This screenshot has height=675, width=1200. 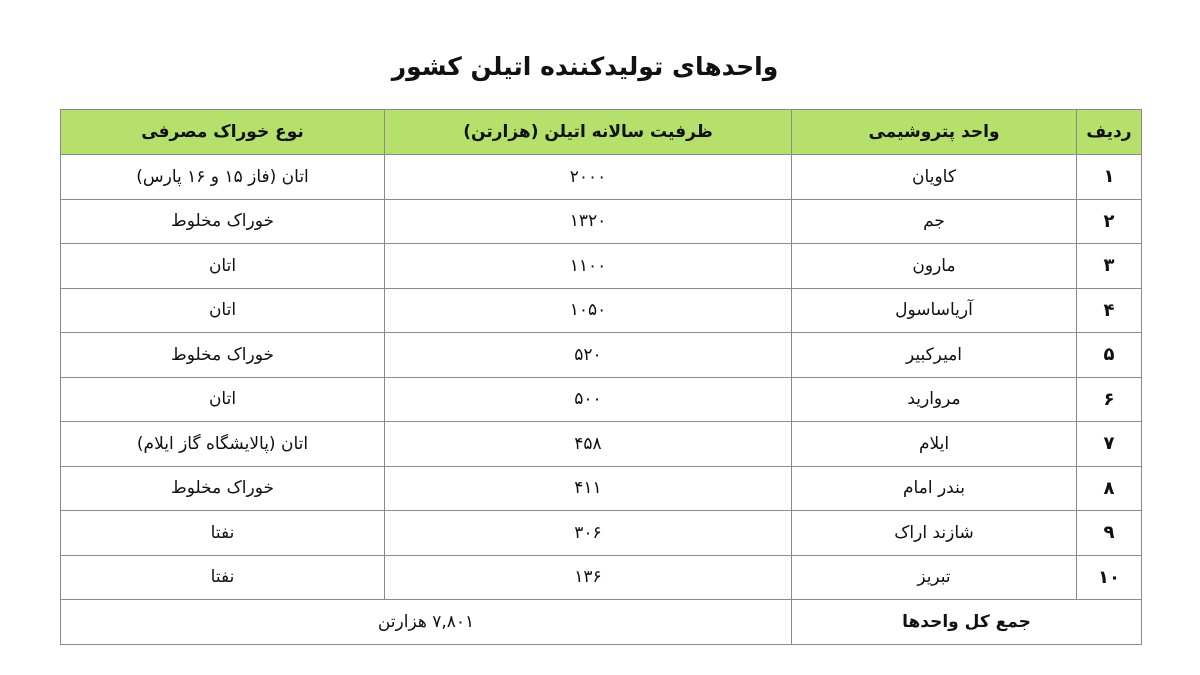 What do you see at coordinates (222, 444) in the screenshot?
I see `feed-type: اتان (پالایشگاه گاز ایلام)` at bounding box center [222, 444].